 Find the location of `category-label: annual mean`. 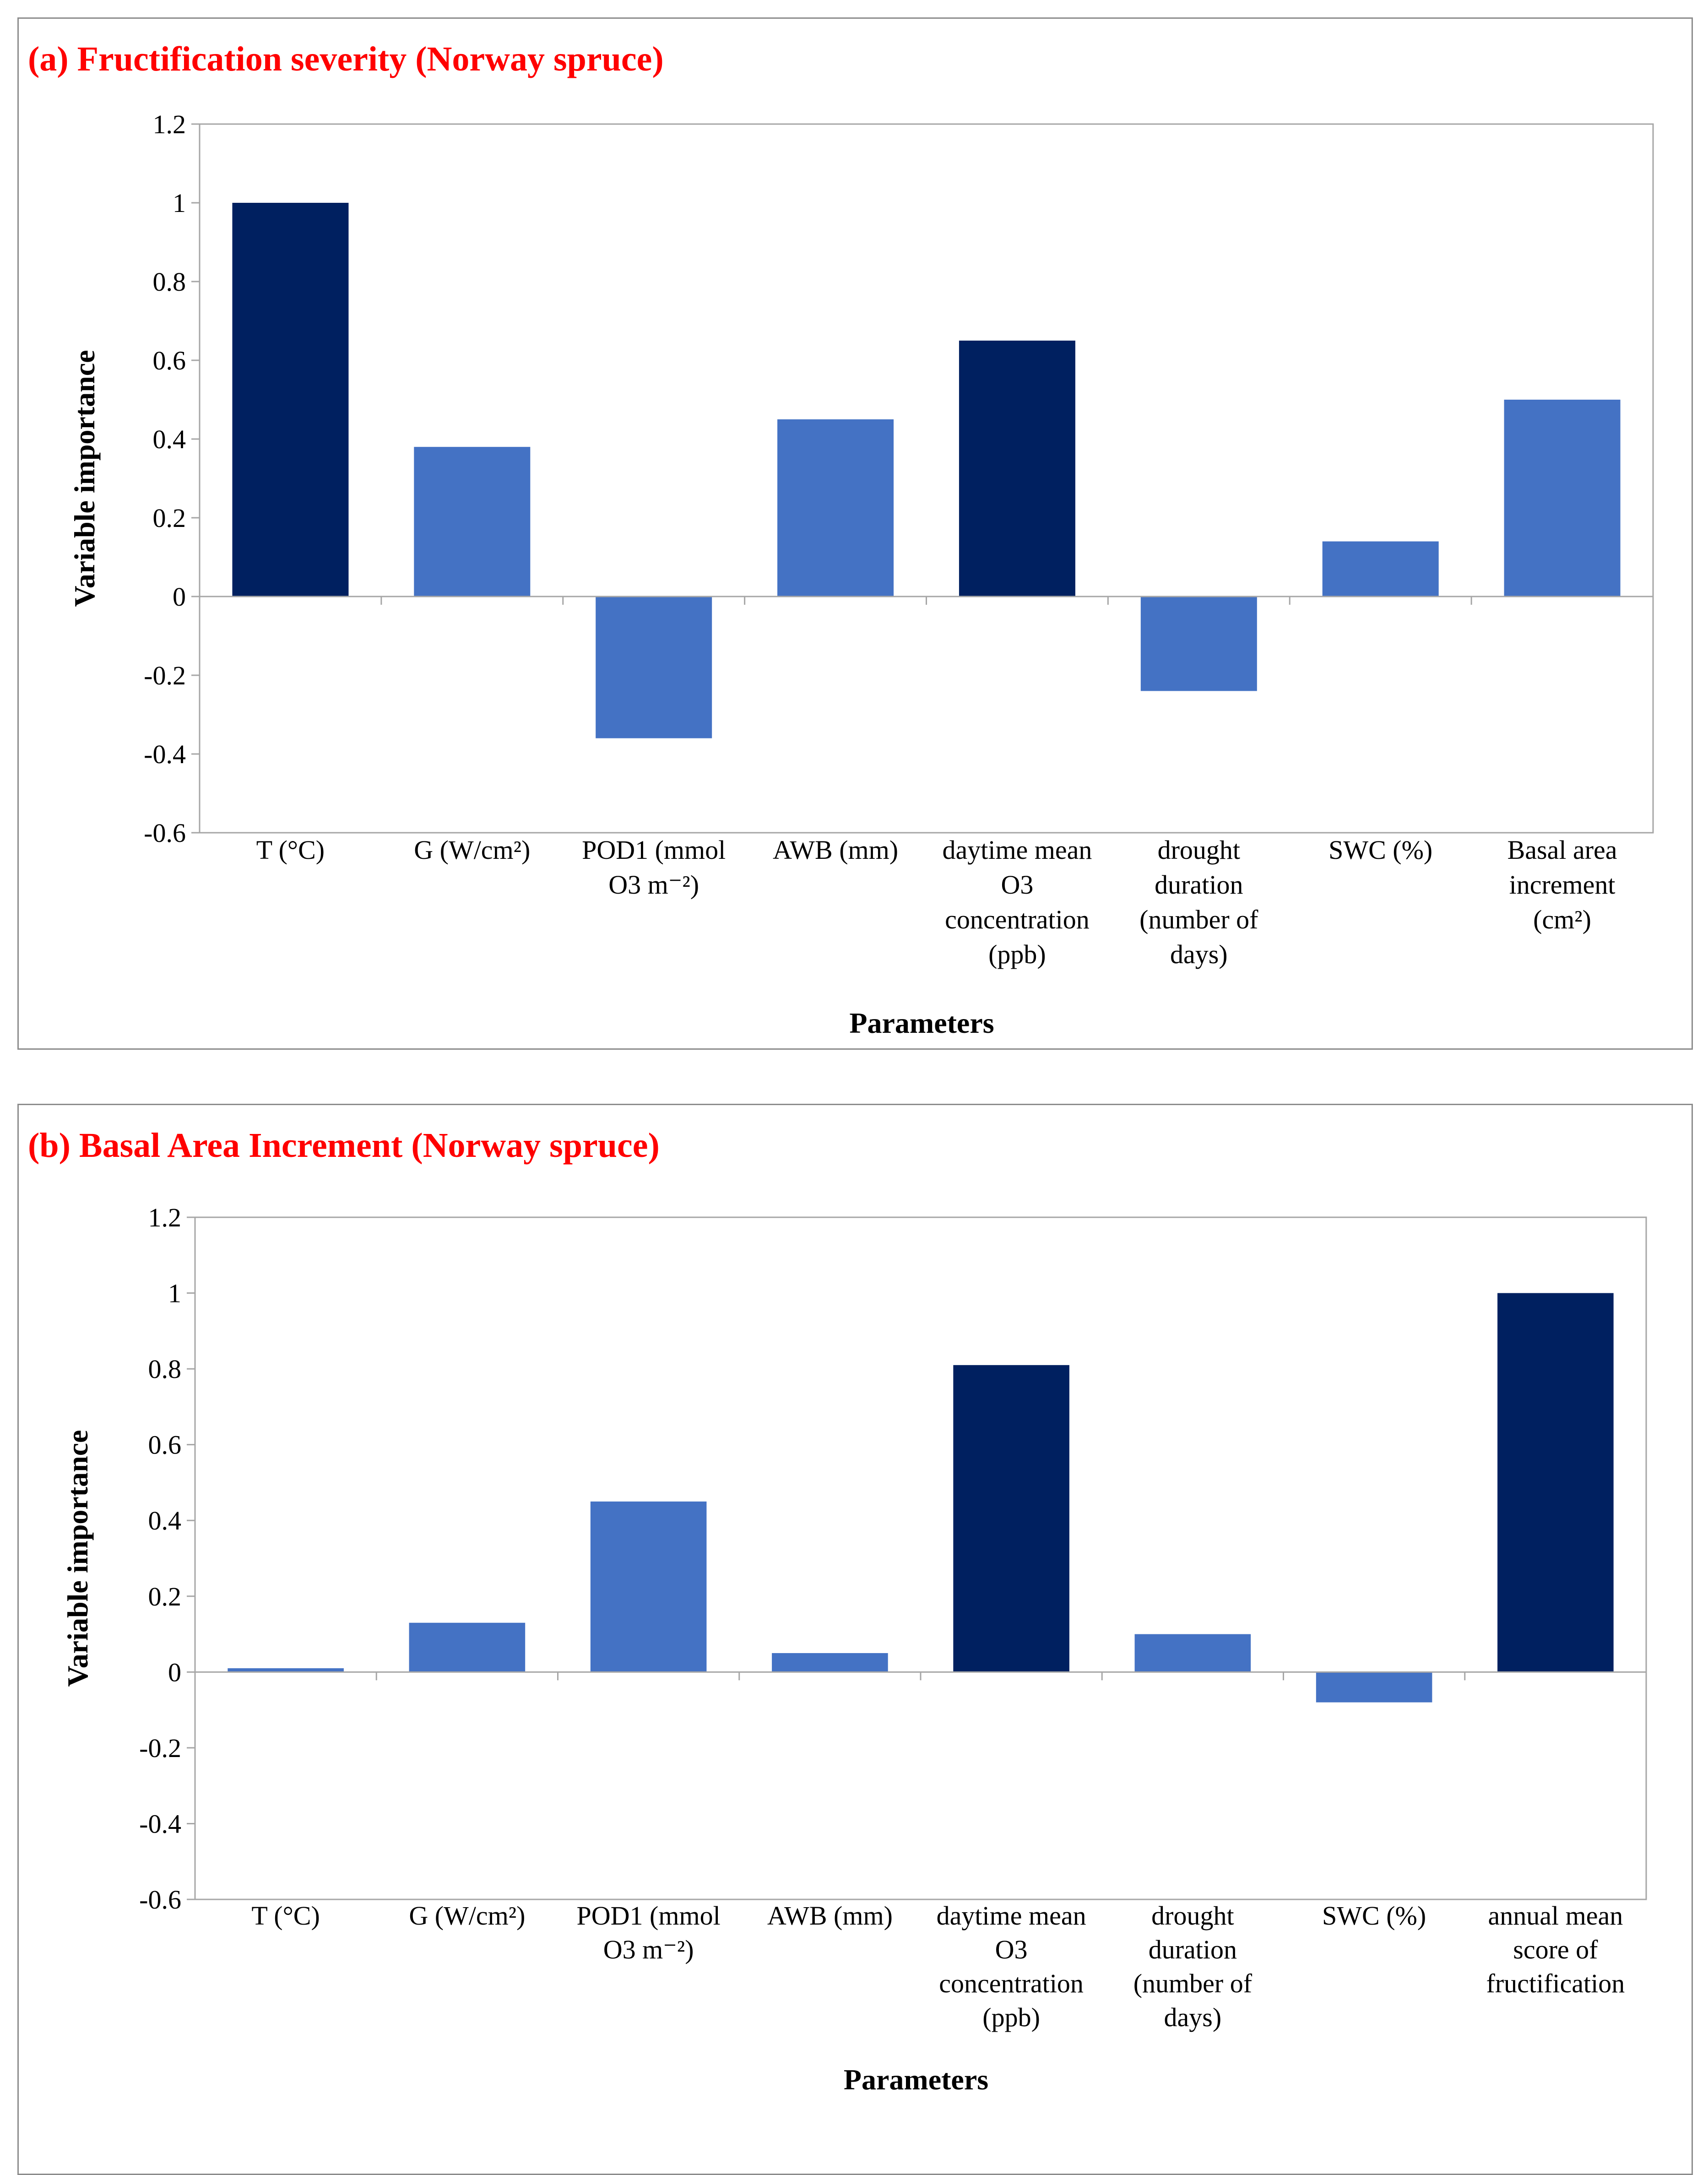

category-label: annual mean is located at coordinates (1555, 1916).